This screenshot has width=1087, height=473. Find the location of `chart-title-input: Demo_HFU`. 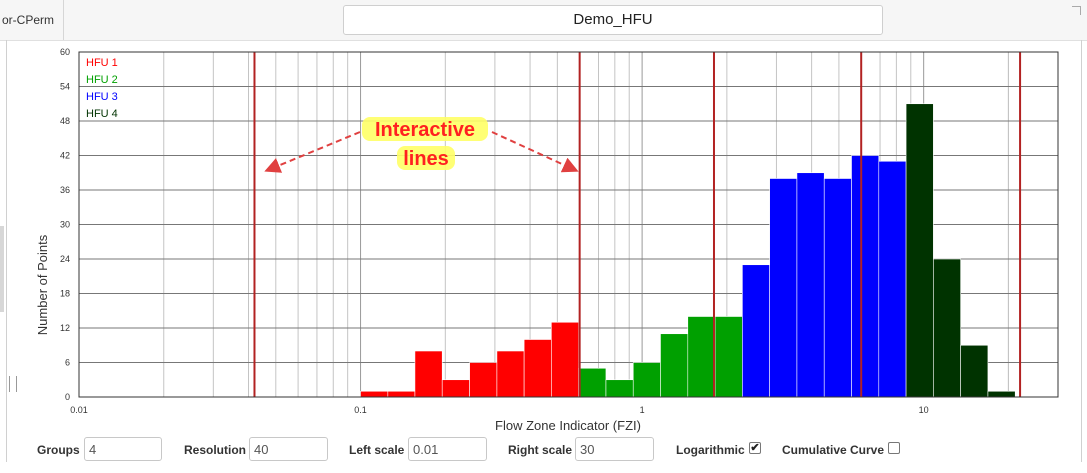

chart-title-input: Demo_HFU is located at coordinates (613, 20).